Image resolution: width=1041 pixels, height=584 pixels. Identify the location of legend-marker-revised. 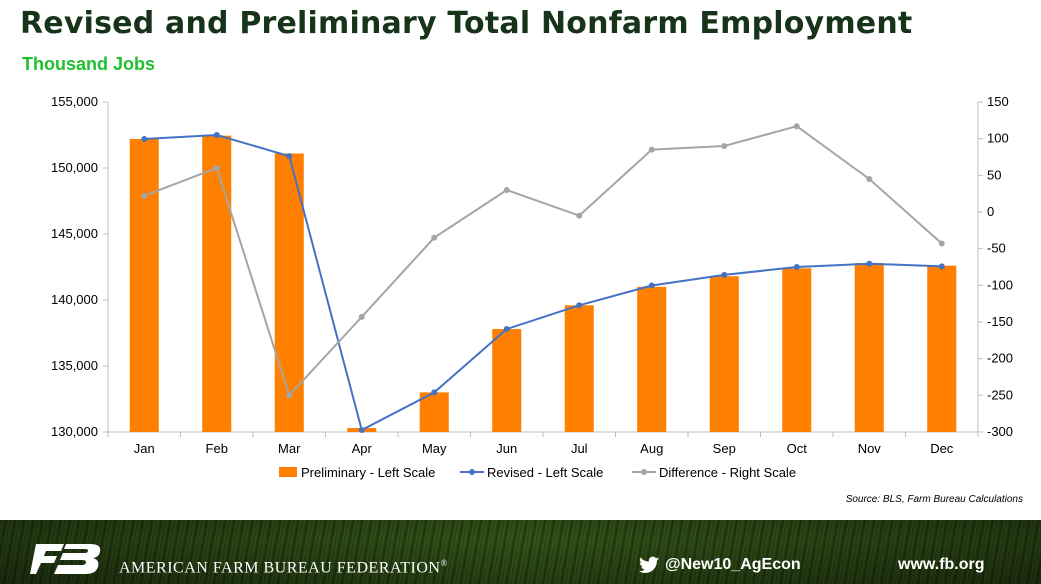
(472, 472).